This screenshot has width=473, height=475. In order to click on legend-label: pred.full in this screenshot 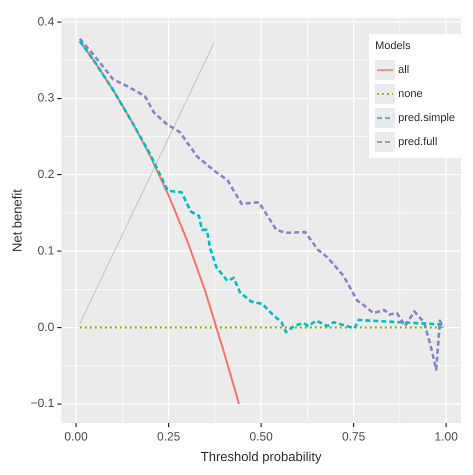, I will do `click(418, 142)`.